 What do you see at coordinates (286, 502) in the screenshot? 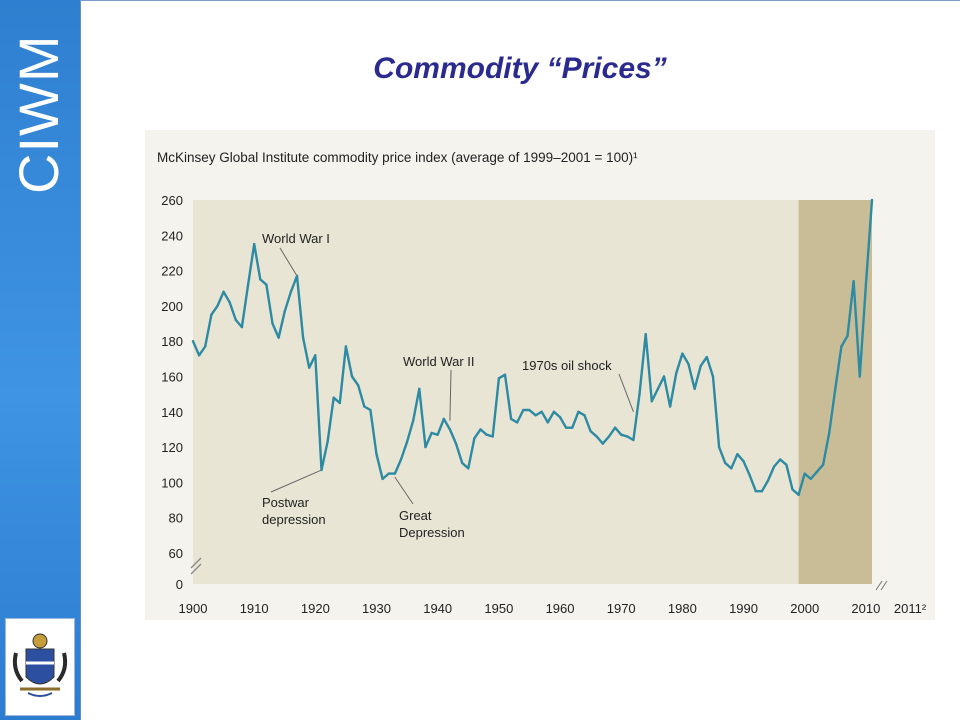
I see `annotation-label: Postwar` at bounding box center [286, 502].